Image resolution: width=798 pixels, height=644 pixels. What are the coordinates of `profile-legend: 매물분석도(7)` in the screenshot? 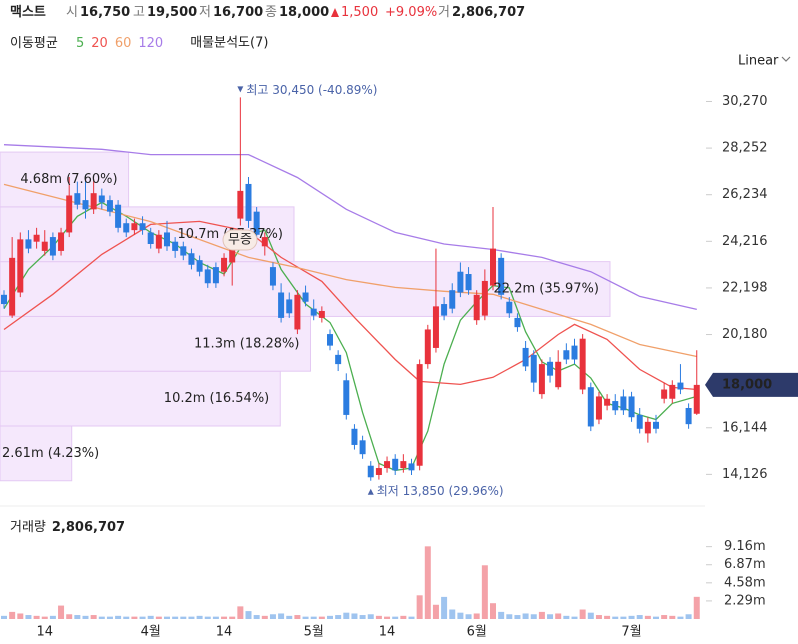 It's located at (229, 43).